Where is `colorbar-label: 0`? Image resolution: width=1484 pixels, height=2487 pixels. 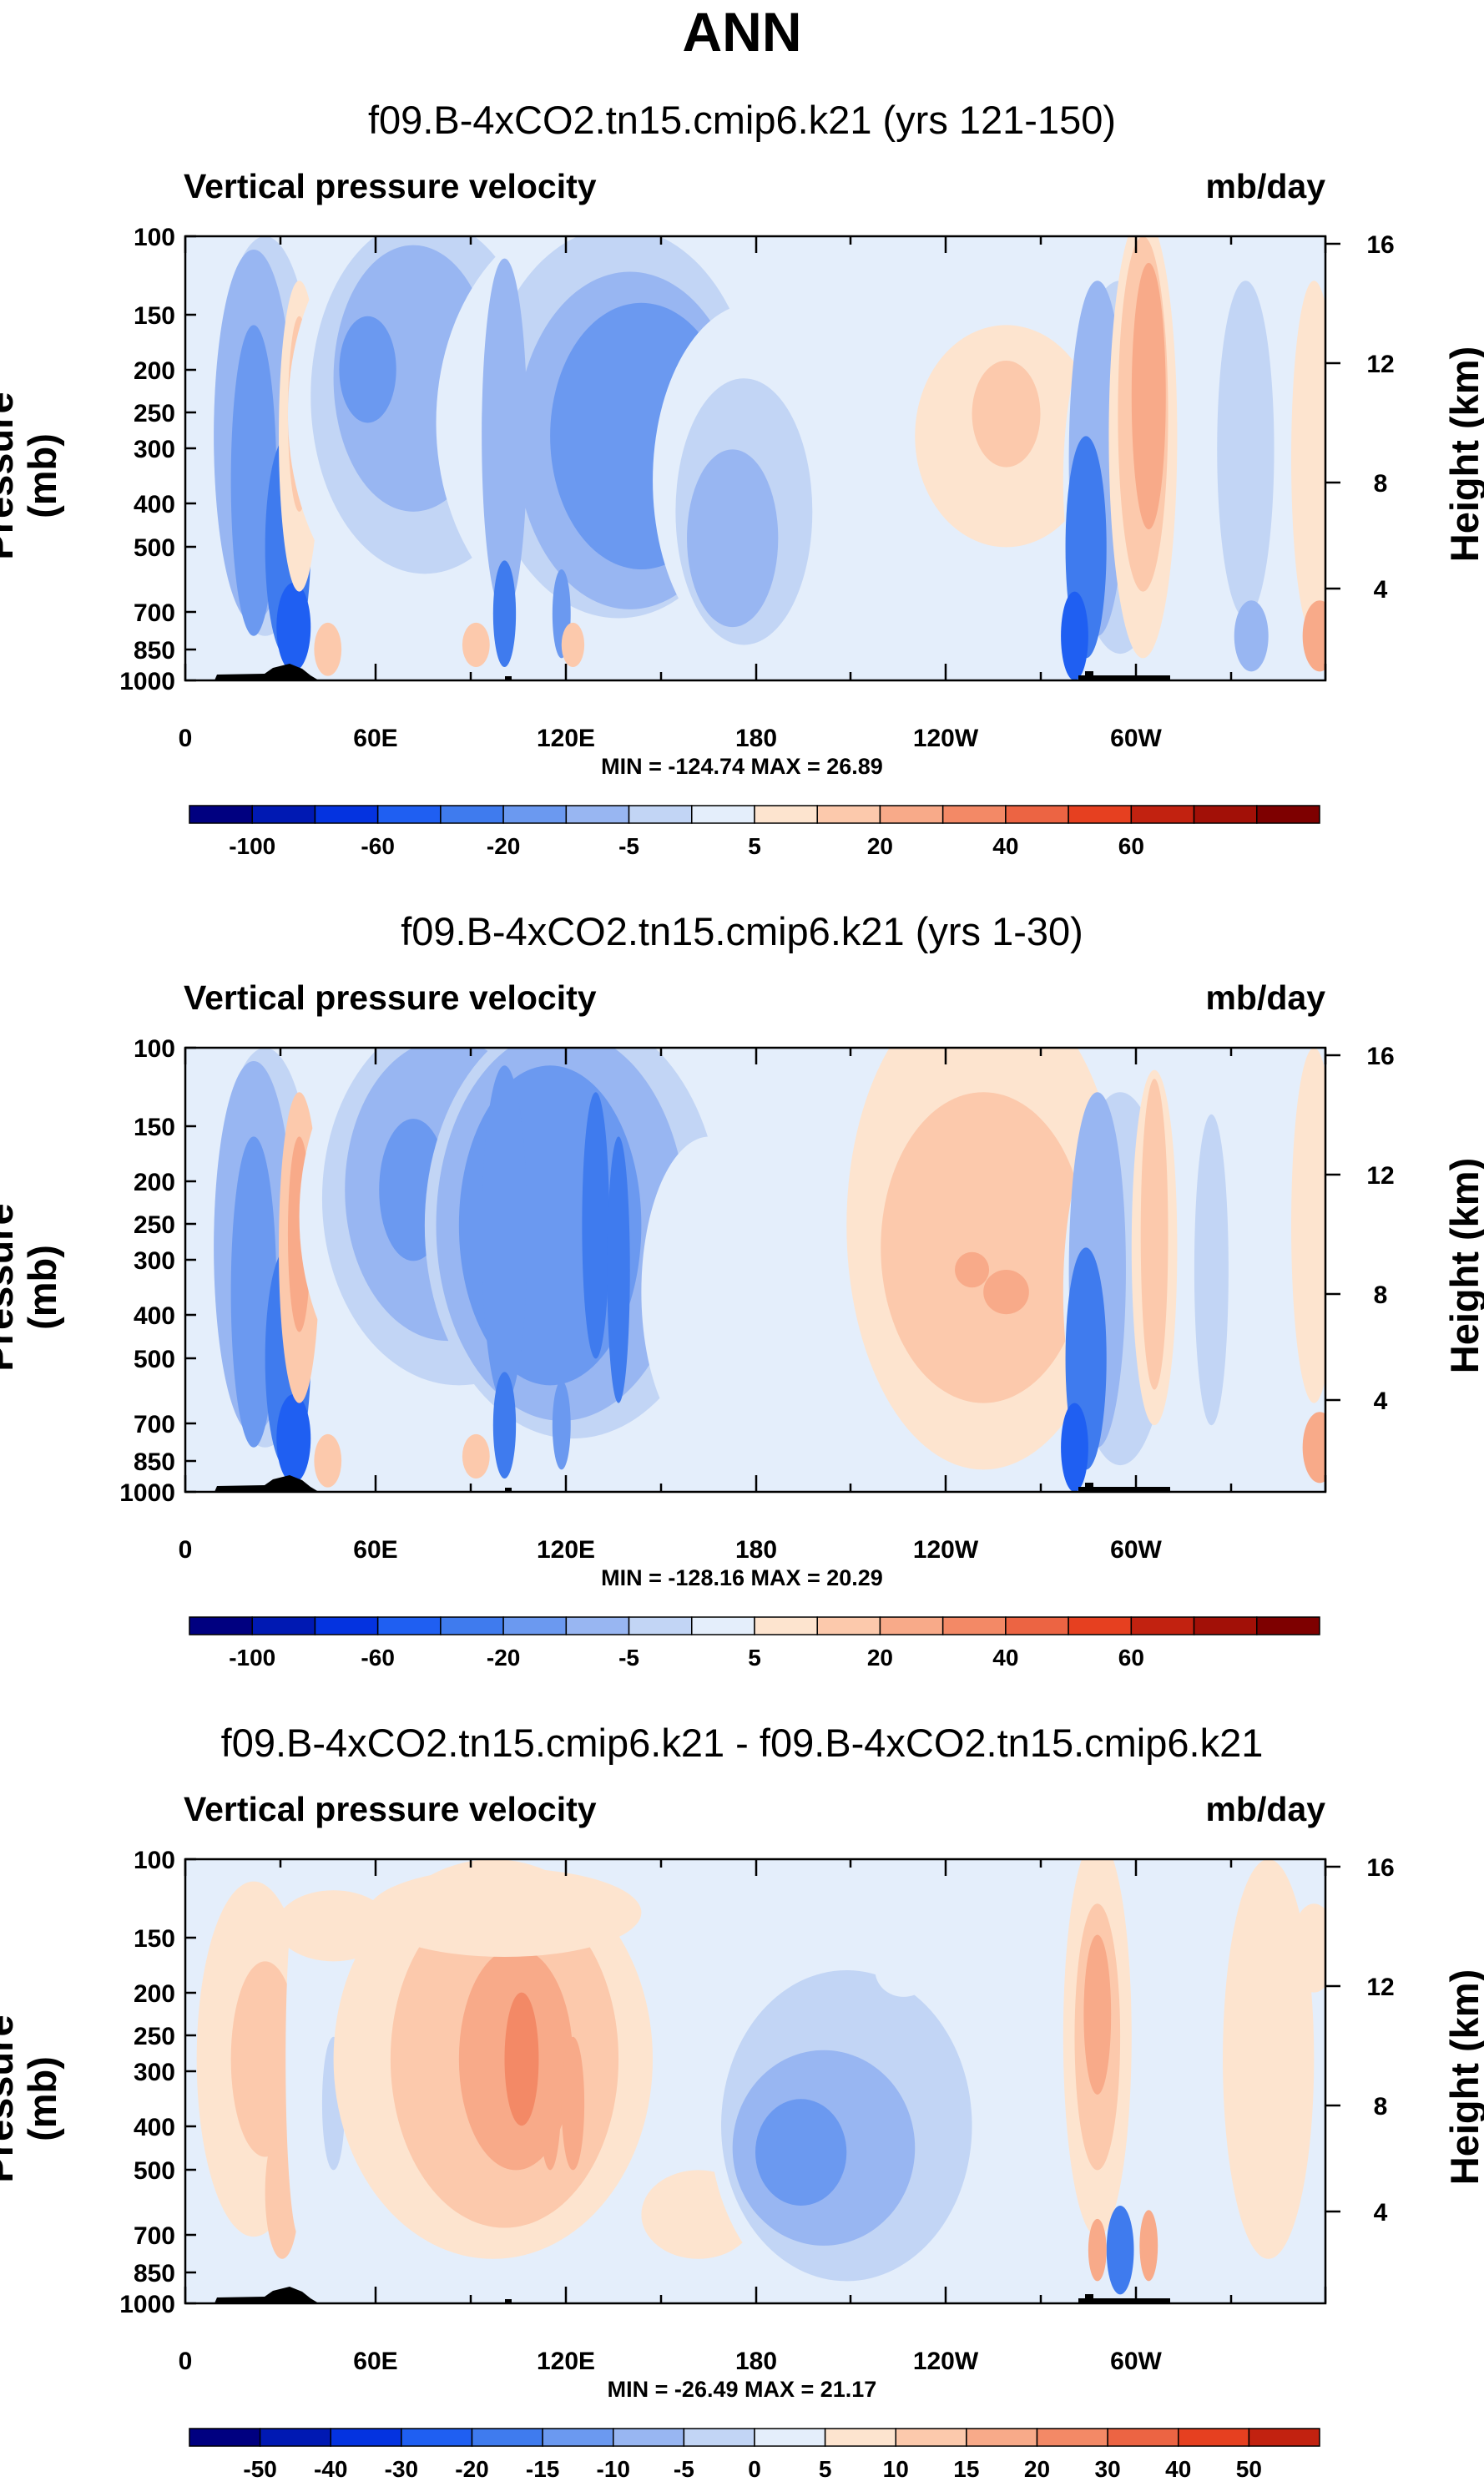 colorbar-label: 0 is located at coordinates (754, 2469).